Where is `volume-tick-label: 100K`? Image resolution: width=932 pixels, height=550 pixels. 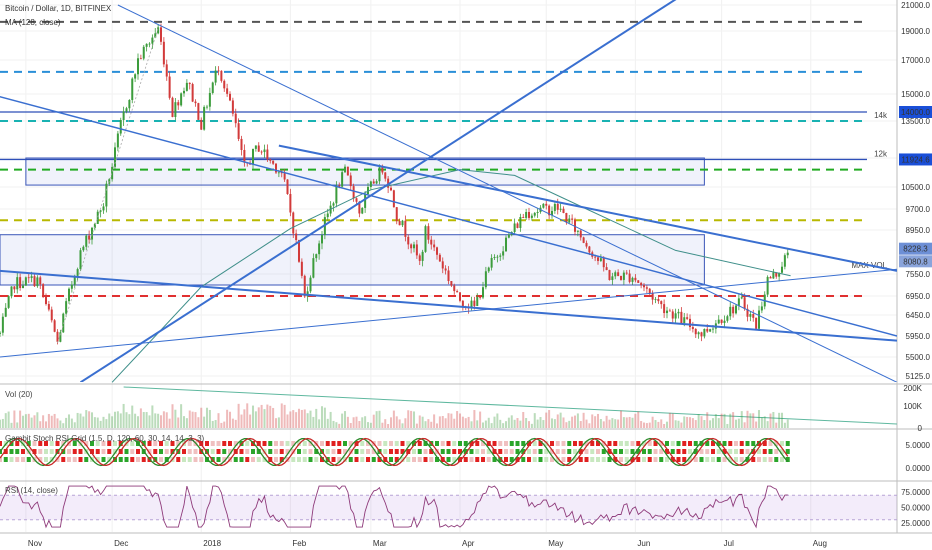 volume-tick-label: 100K is located at coordinates (912, 406).